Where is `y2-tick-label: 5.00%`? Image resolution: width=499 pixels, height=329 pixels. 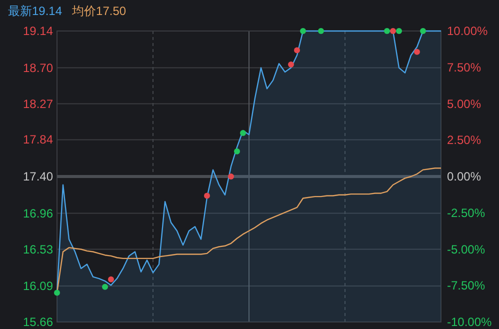
y2-tick-label: 5.00% is located at coordinates (464, 103).